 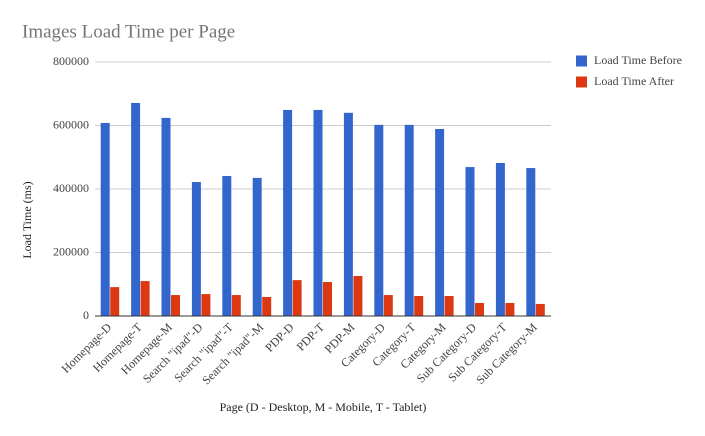 What do you see at coordinates (638, 60) in the screenshot?
I see `legend-label: Load Time Before` at bounding box center [638, 60].